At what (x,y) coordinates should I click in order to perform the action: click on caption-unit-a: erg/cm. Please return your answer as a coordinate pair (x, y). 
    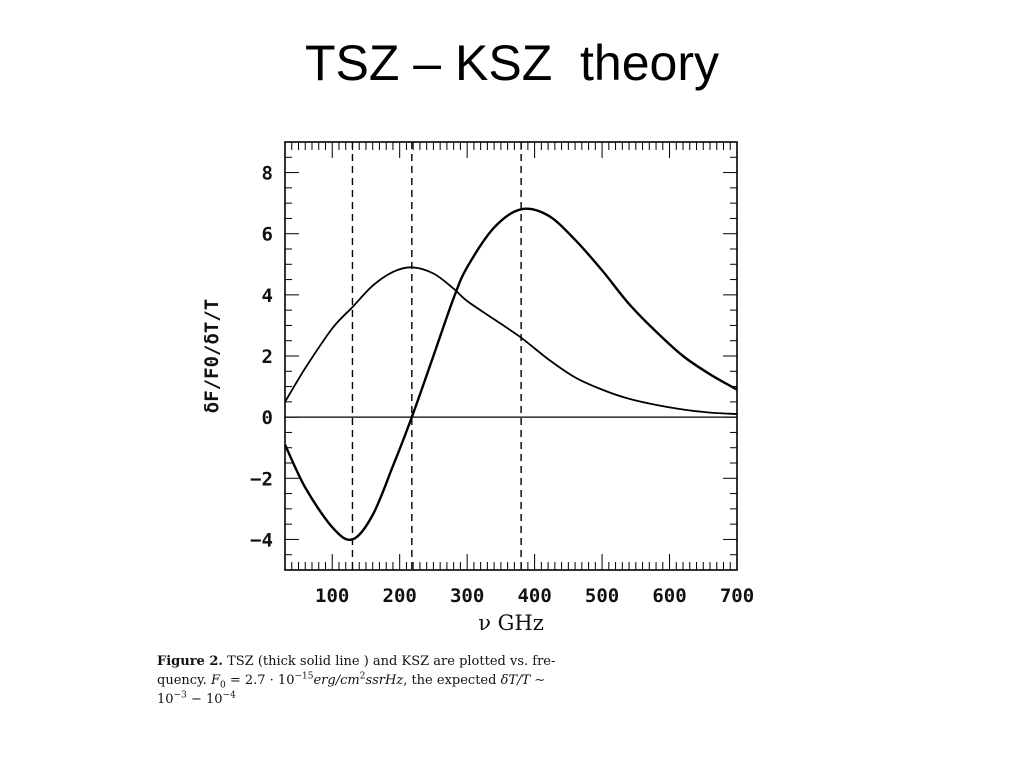
    Looking at the image, I should click on (336, 680).